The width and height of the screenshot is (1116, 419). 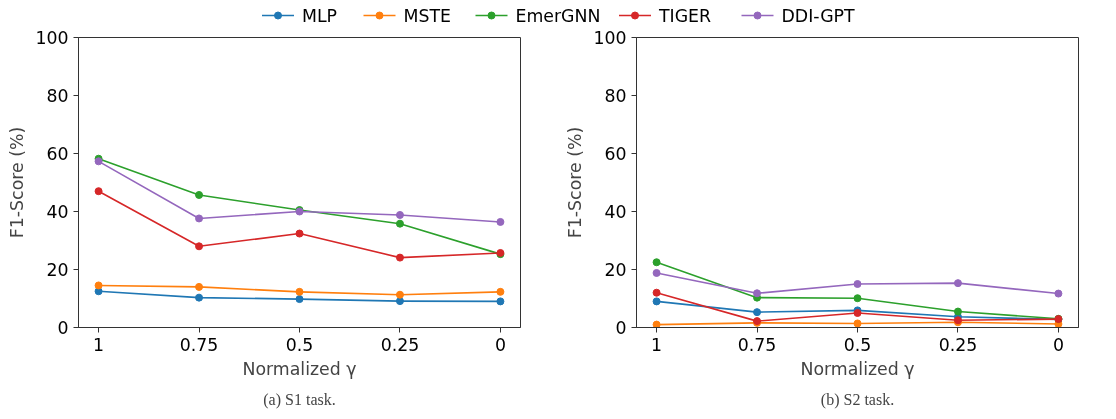 What do you see at coordinates (427, 15) in the screenshot?
I see `legend-label: MSTE` at bounding box center [427, 15].